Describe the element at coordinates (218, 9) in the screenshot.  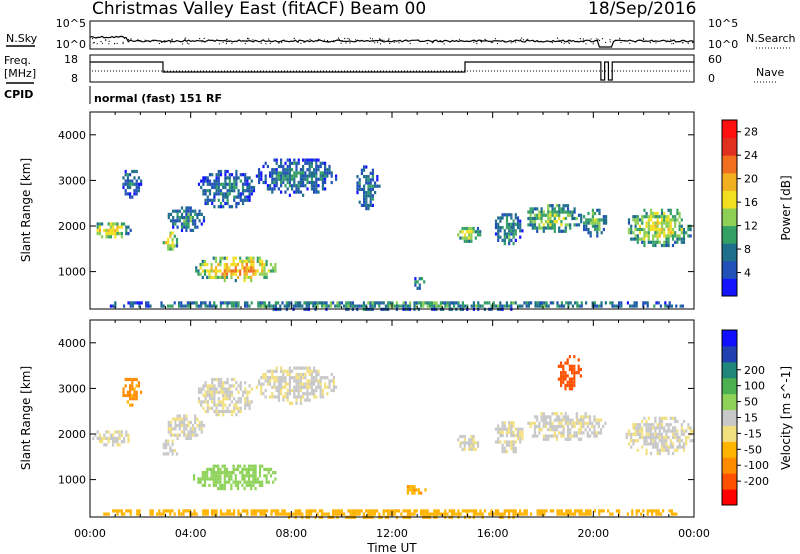
I see `station-title: Christmas Valley East (fitACF)` at that location.